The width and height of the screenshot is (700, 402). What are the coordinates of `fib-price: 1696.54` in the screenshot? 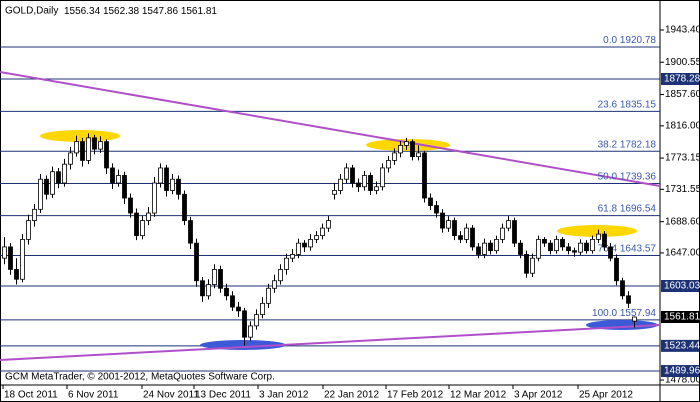 It's located at (638, 208).